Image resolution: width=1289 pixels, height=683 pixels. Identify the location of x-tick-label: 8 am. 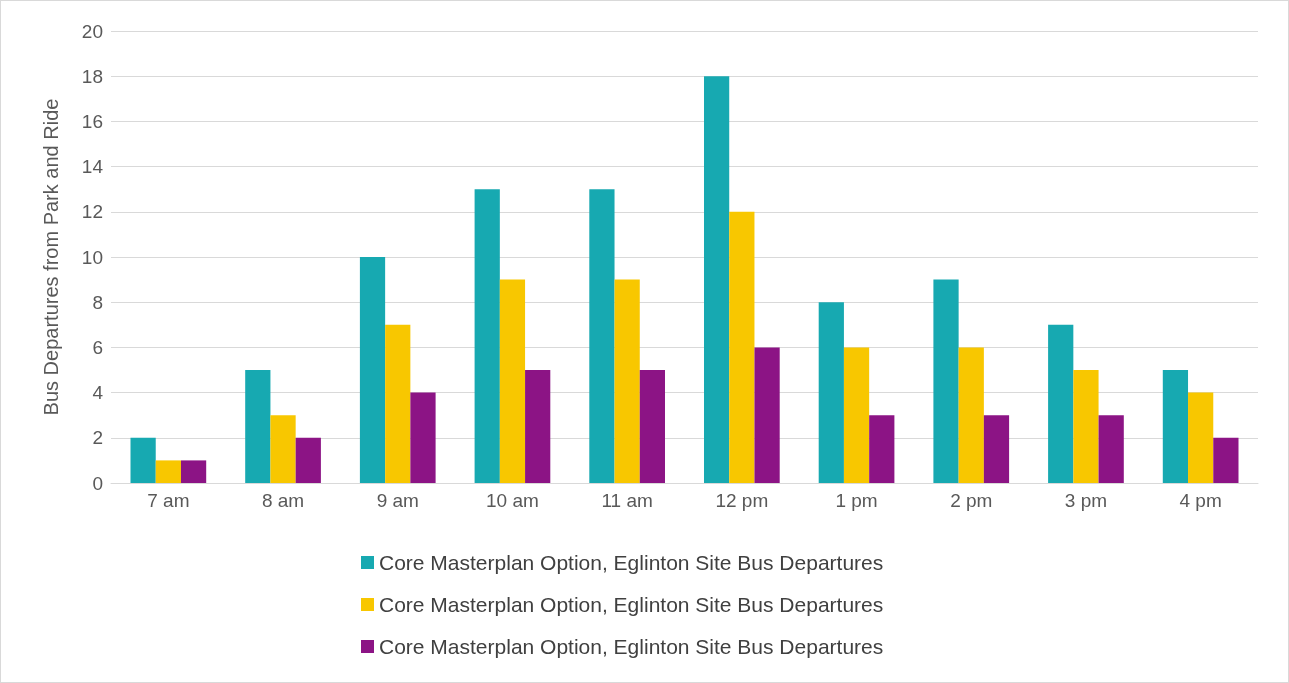
(283, 500).